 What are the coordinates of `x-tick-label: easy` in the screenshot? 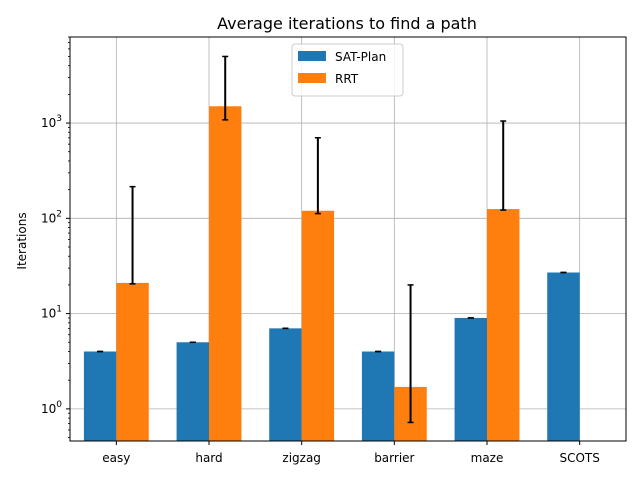 It's located at (116, 458).